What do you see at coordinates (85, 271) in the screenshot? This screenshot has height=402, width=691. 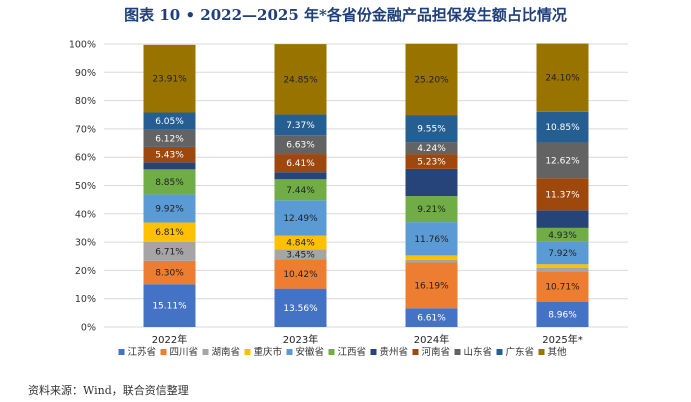 I see `y-tick-label: 20%` at bounding box center [85, 271].